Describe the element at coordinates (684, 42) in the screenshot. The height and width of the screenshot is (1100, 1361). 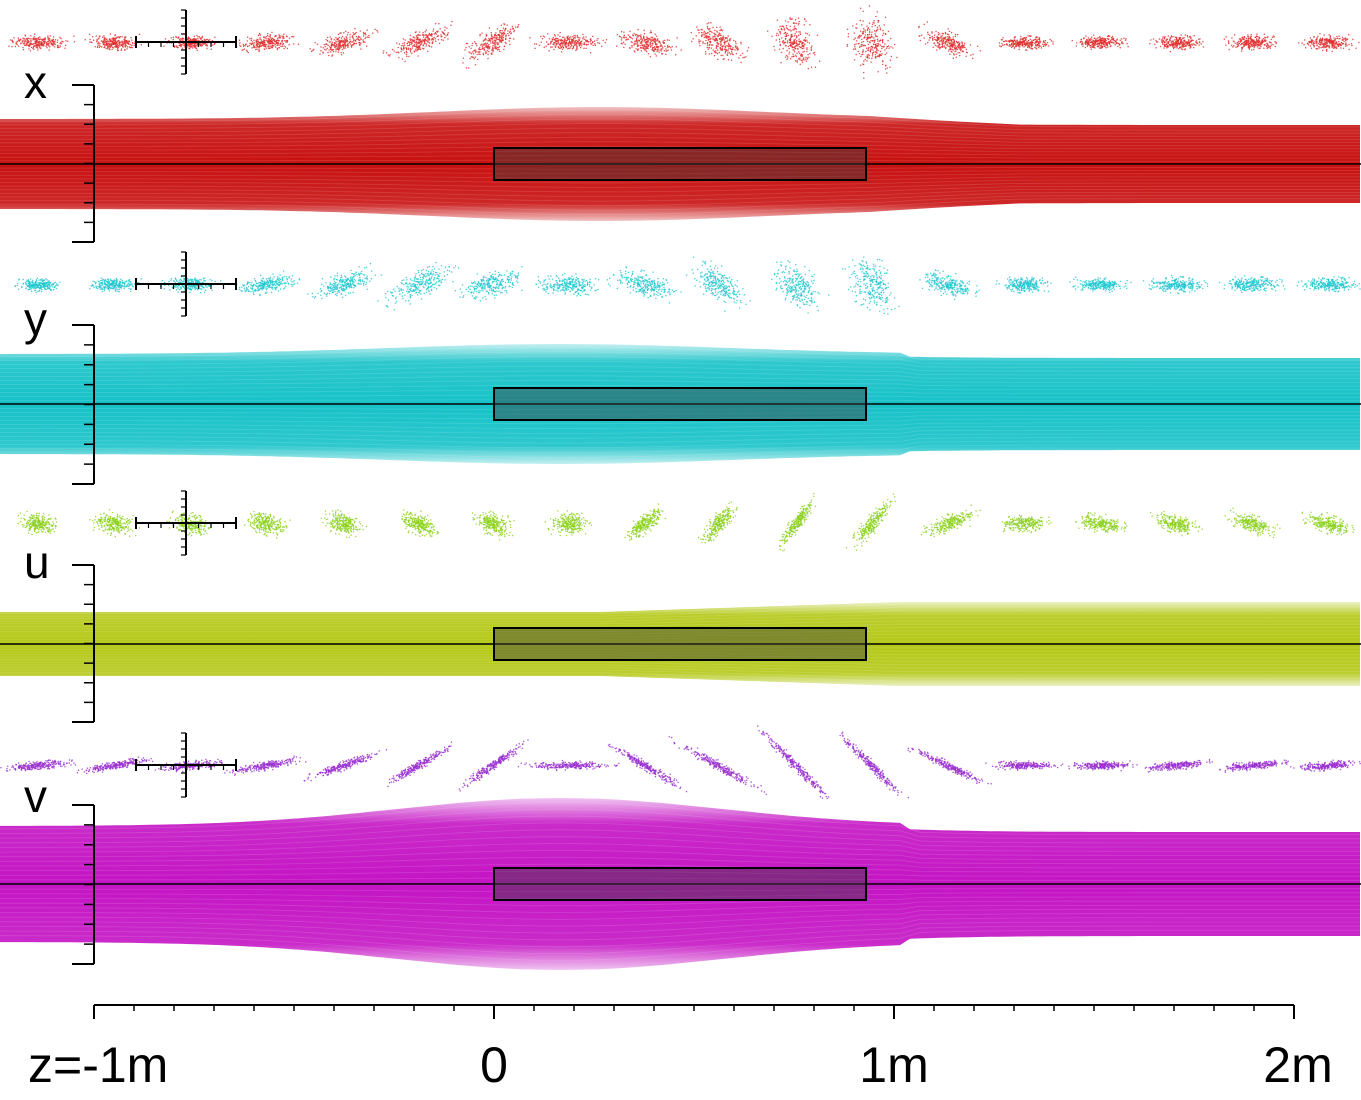
I see `phase-space-row-x` at that location.